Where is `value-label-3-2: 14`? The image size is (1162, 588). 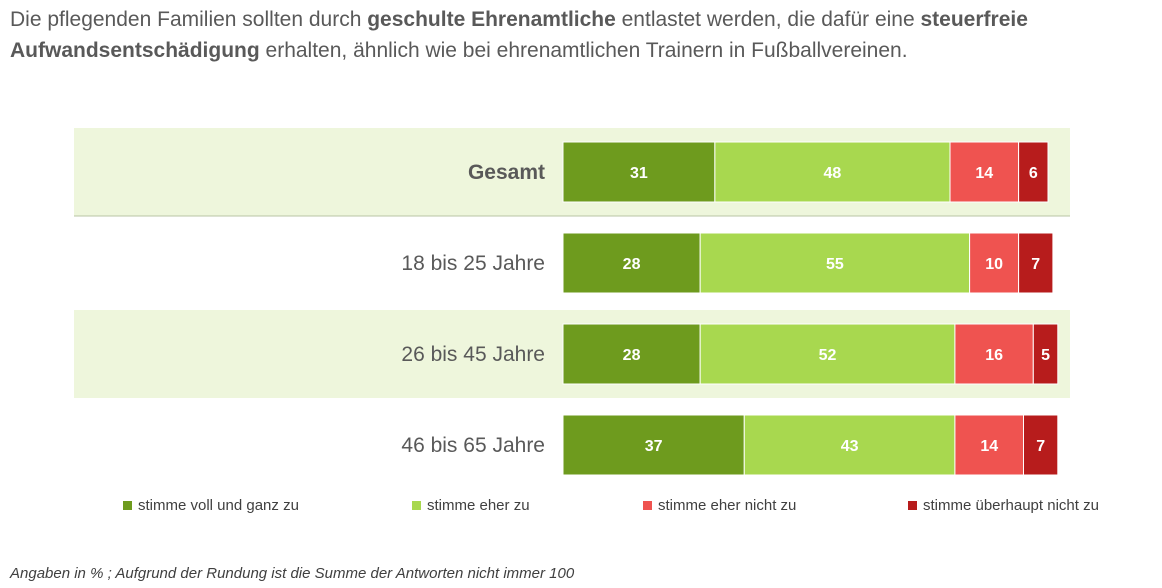 value-label-3-2: 14 is located at coordinates (989, 446).